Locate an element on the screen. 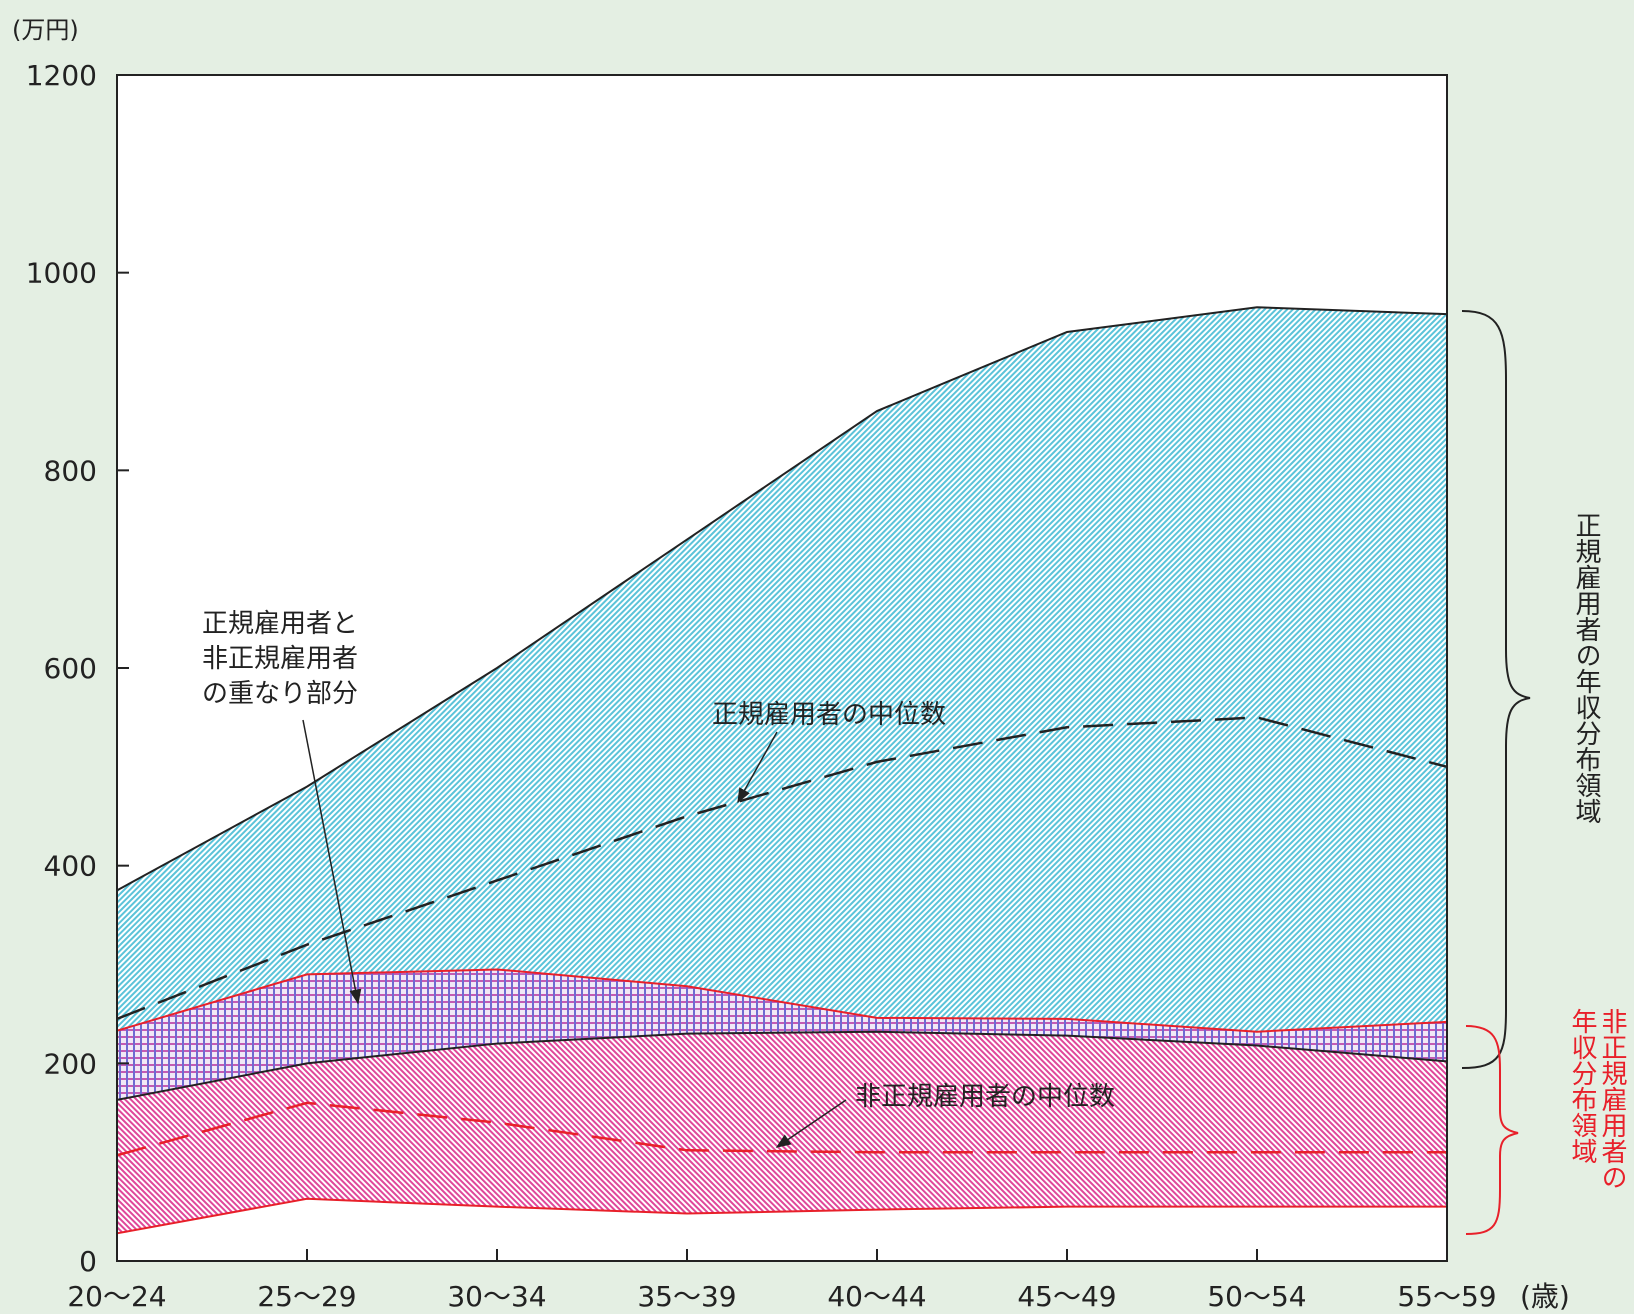  y-tick-label: 1000 is located at coordinates (61, 273).